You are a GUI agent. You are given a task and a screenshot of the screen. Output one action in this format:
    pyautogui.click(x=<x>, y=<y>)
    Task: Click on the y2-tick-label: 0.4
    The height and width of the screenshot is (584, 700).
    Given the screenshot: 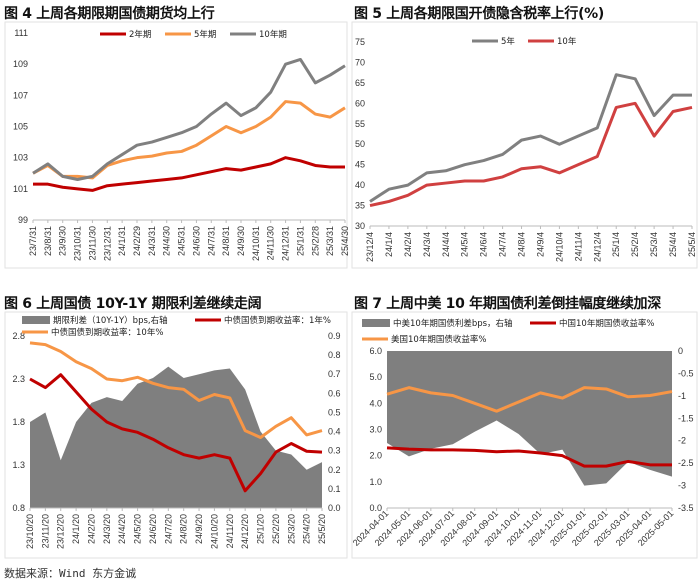 What is the action you would take?
    pyautogui.click(x=334, y=432)
    